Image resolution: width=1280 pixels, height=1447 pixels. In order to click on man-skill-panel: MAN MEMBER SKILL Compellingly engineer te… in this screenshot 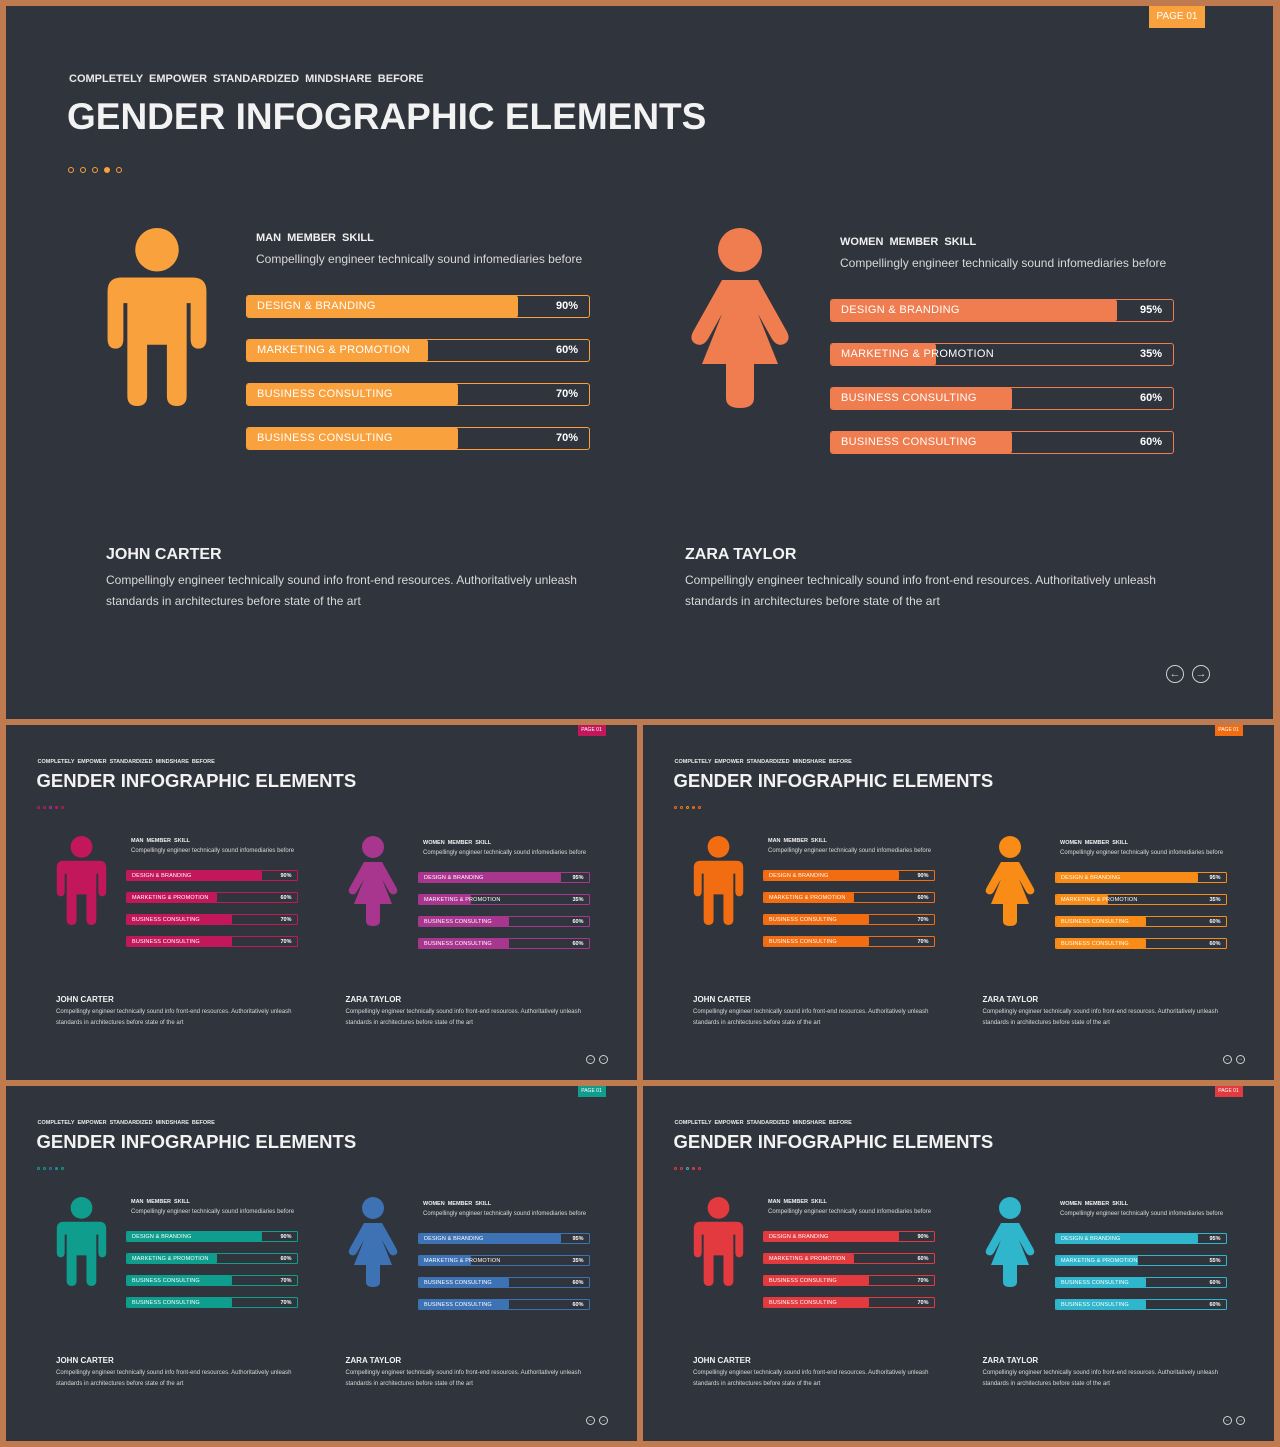, I will do `click(849, 895)`.